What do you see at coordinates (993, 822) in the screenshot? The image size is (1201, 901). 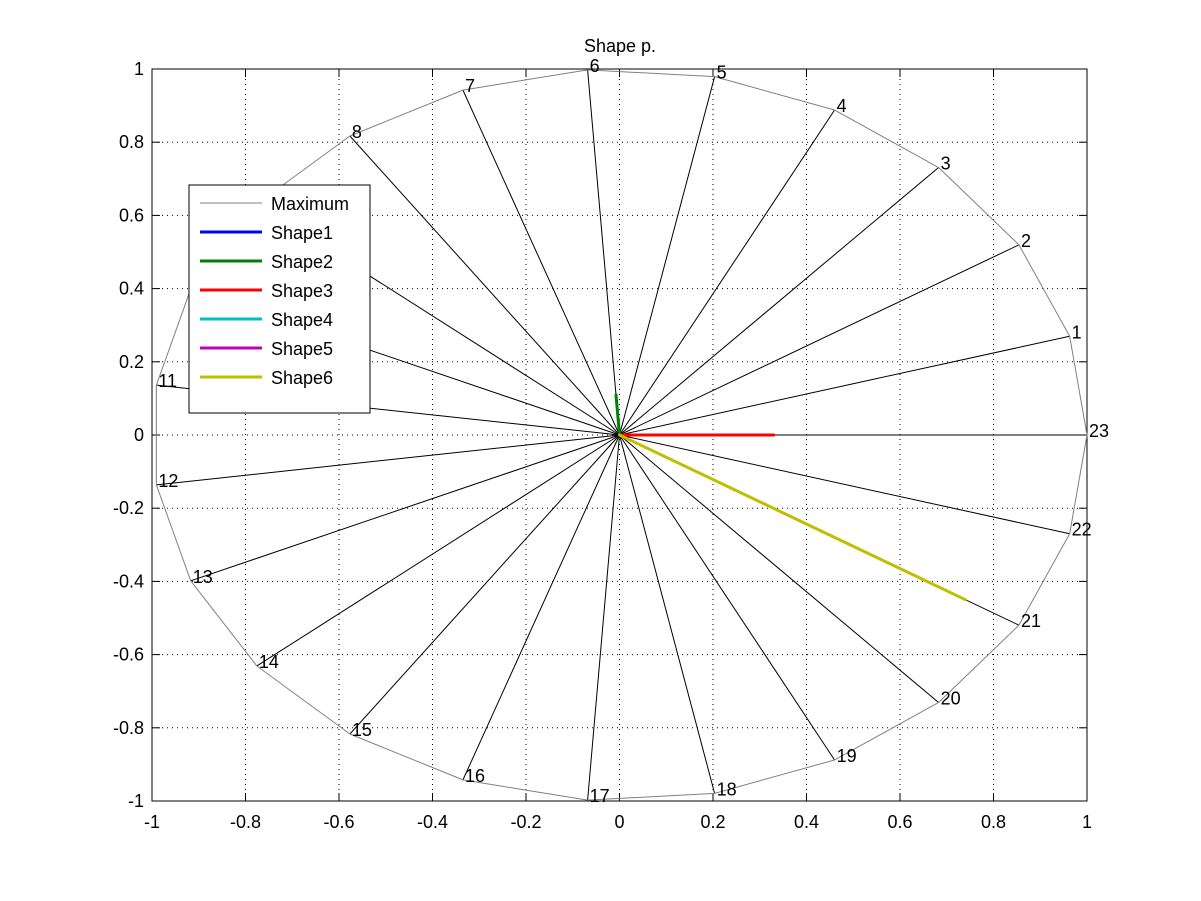 I see `x-tick-label: 0.8` at bounding box center [993, 822].